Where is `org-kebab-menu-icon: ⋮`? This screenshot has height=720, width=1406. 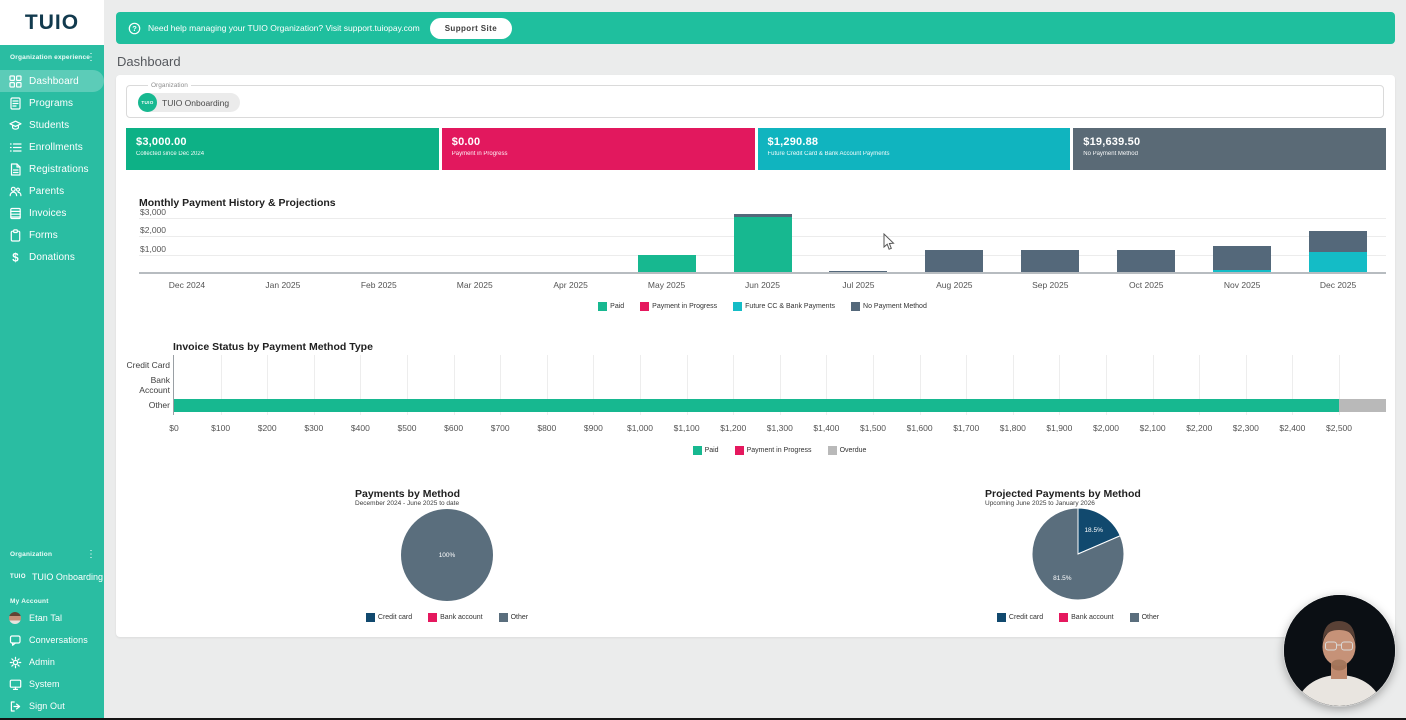
org-kebab-menu-icon: ⋮ is located at coordinates (91, 554).